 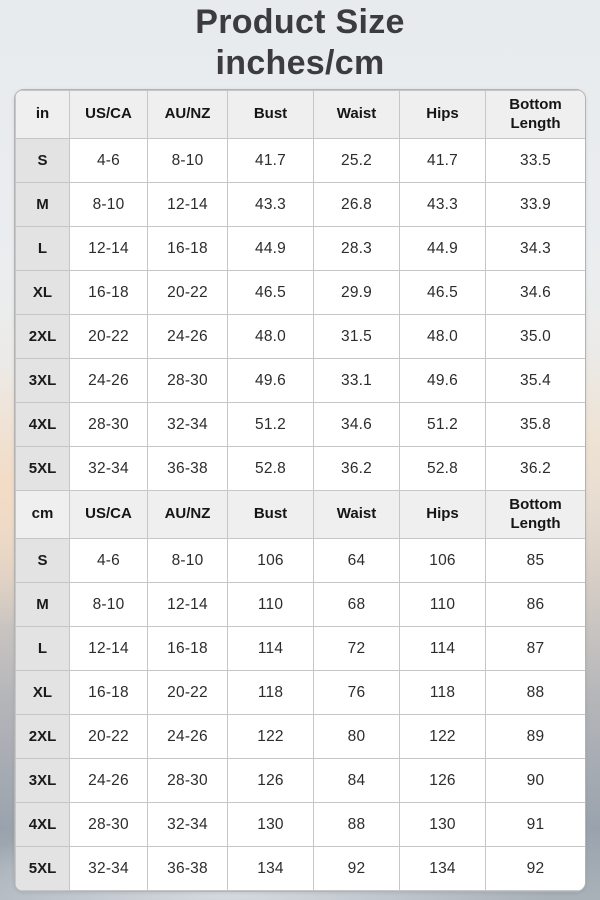 What do you see at coordinates (442, 380) in the screenshot?
I see `value-cell: 49.6` at bounding box center [442, 380].